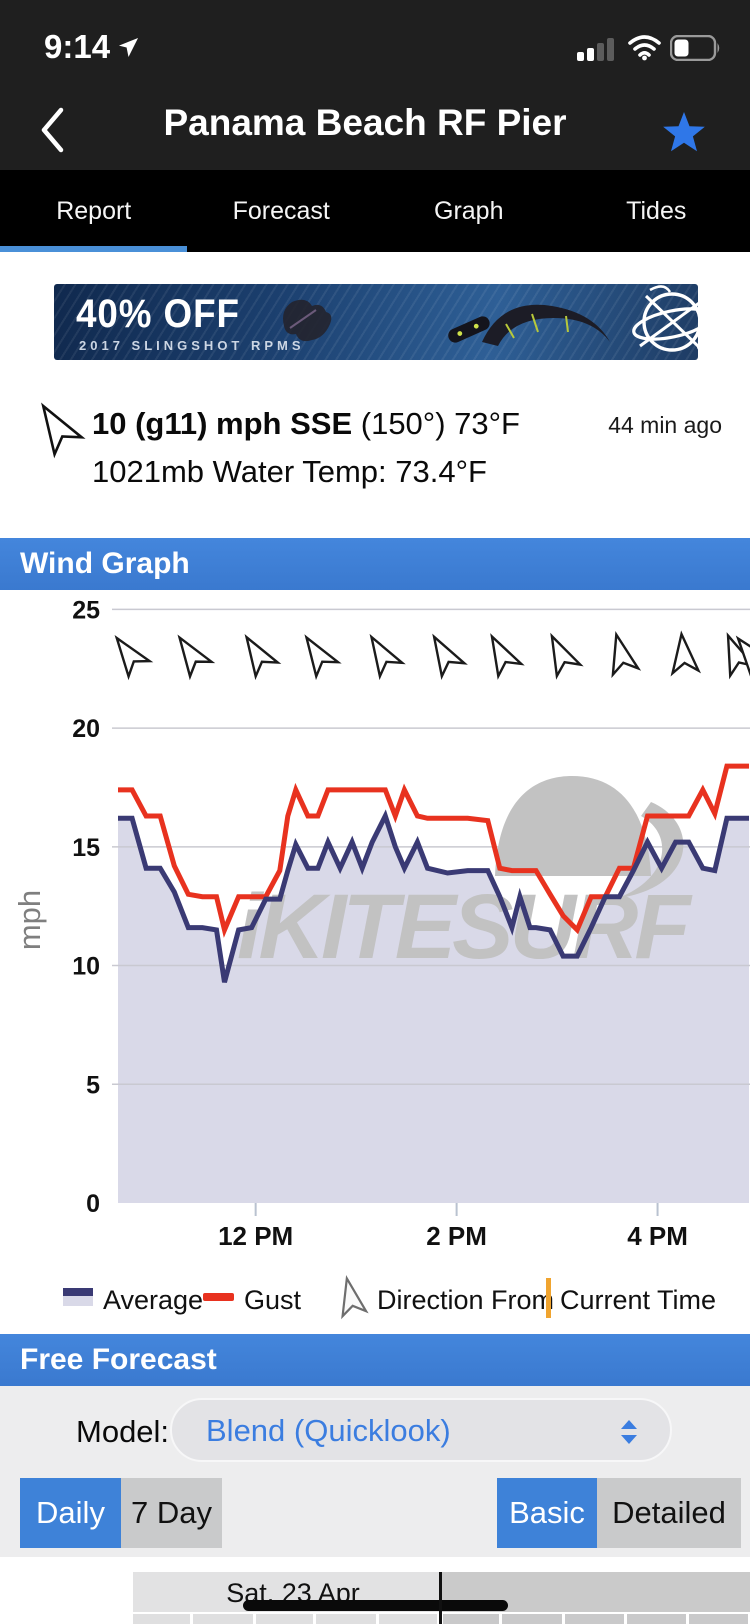  What do you see at coordinates (86, 729) in the screenshot?
I see `svg-text: 20` at bounding box center [86, 729].